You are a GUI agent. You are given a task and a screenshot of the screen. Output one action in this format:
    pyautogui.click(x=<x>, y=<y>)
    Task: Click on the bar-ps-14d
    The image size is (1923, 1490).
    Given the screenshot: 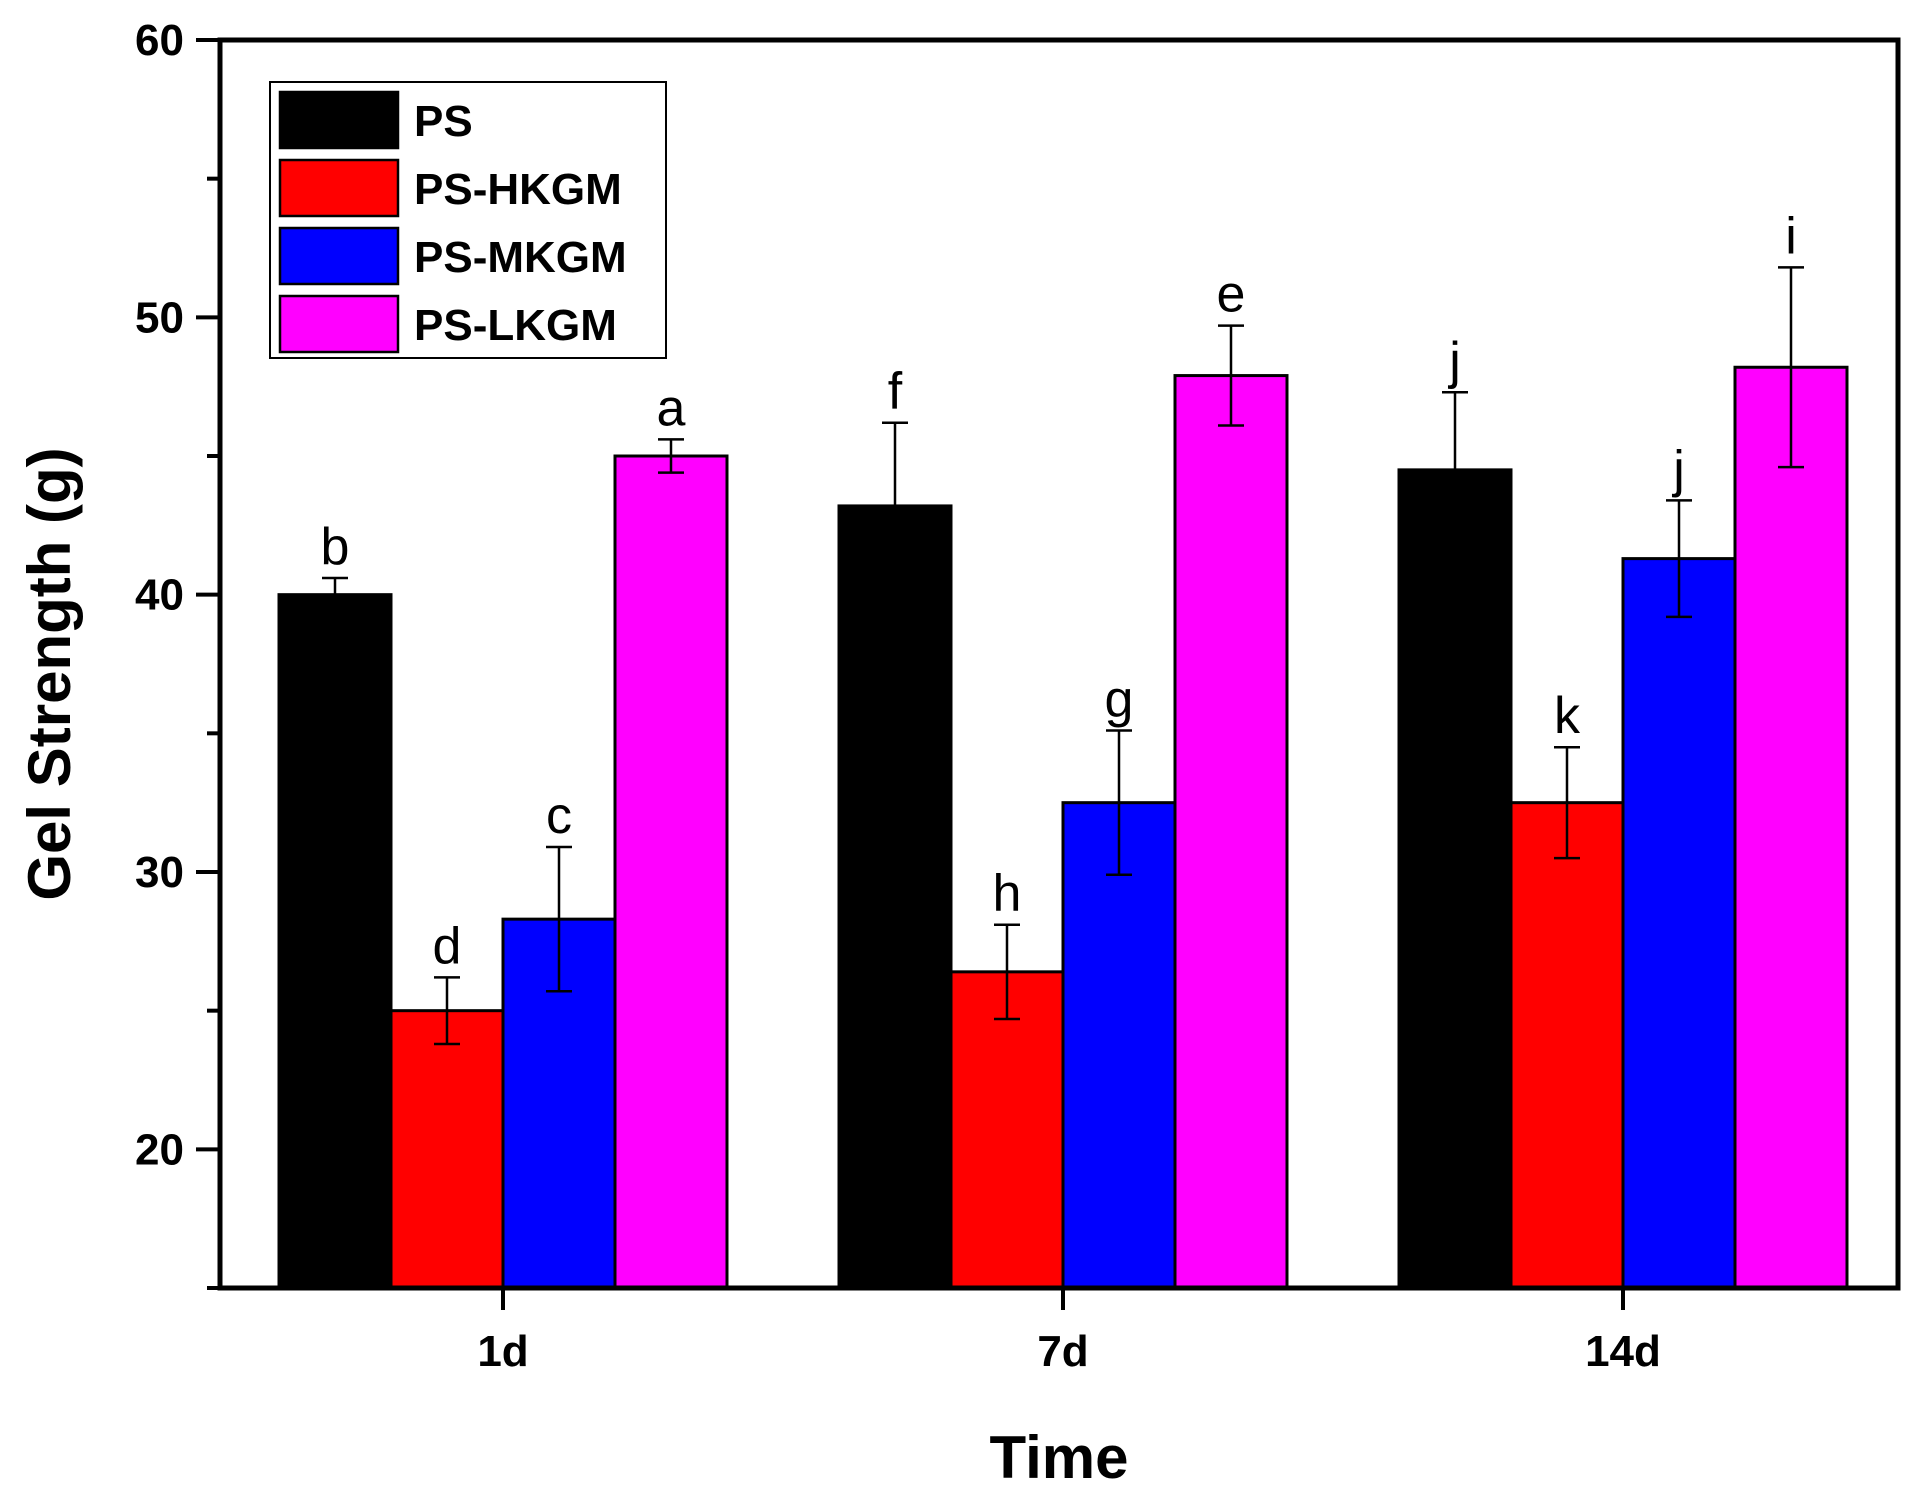 What is the action you would take?
    pyautogui.click(x=1455, y=879)
    